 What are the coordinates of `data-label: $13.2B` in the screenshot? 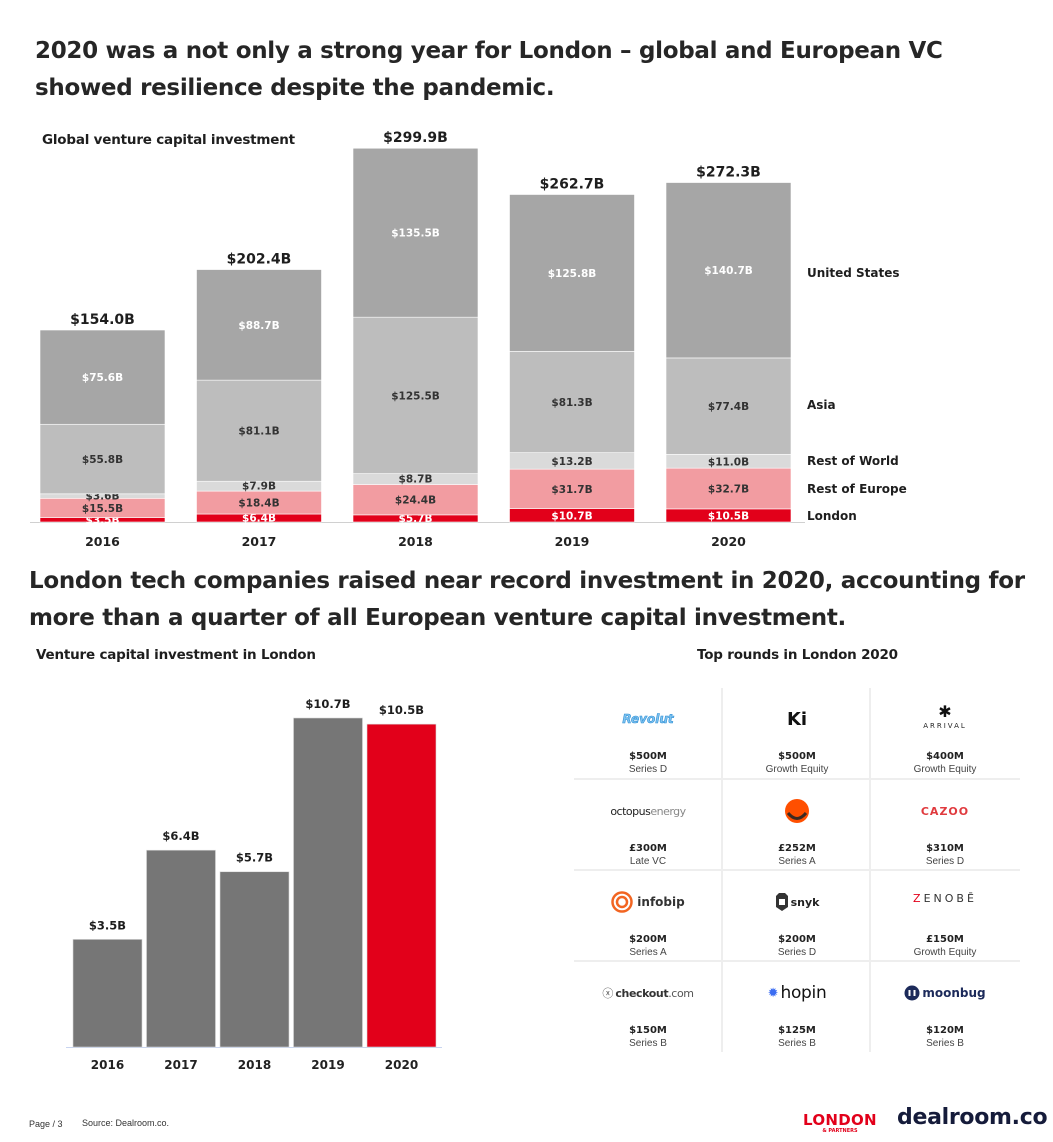 It's located at (571, 462).